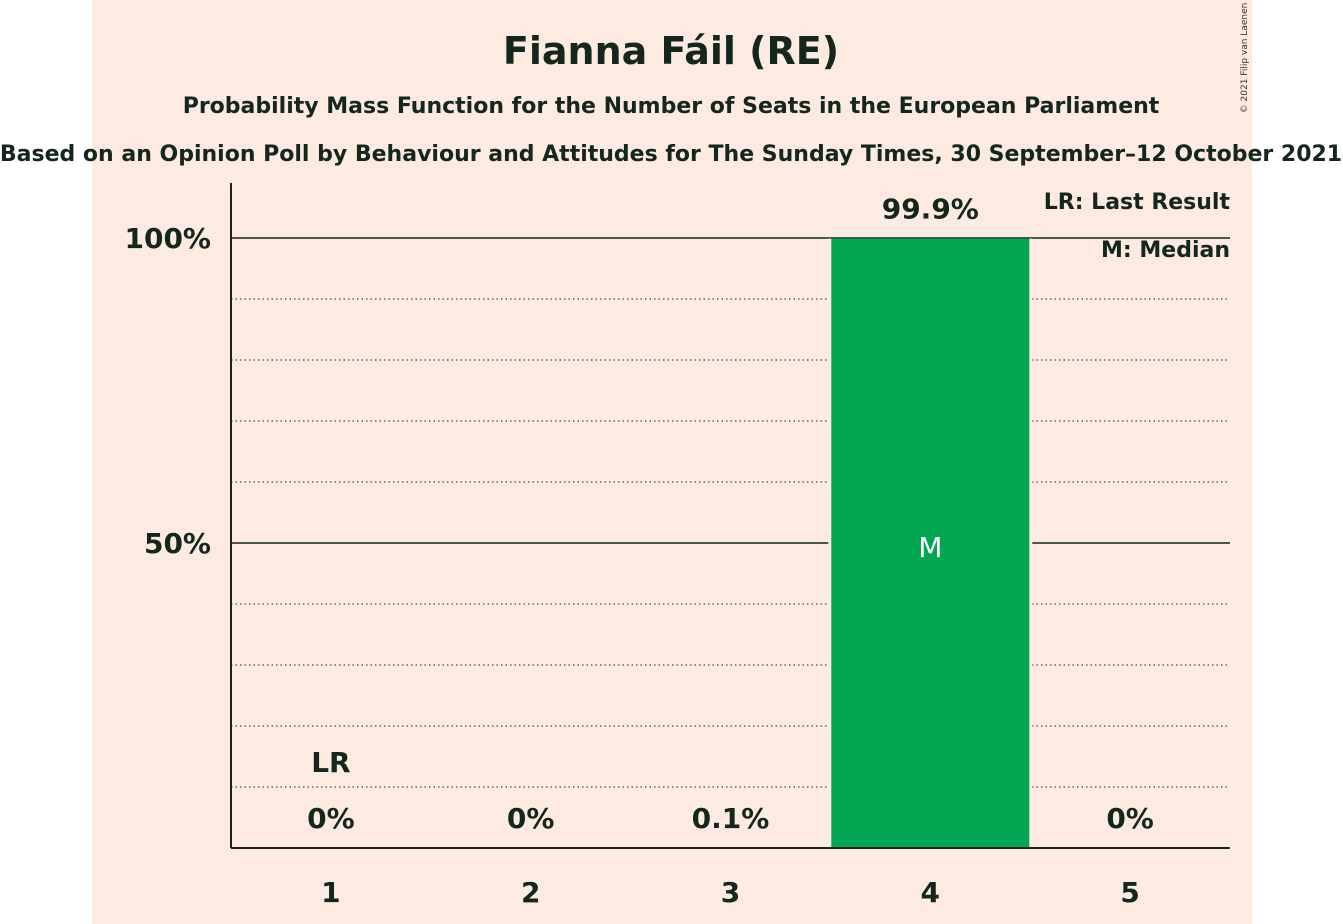 Image resolution: width=1343 pixels, height=924 pixels. What do you see at coordinates (1245, 58) in the screenshot?
I see `copyright-note: © 2021 Filip van Laenen` at bounding box center [1245, 58].